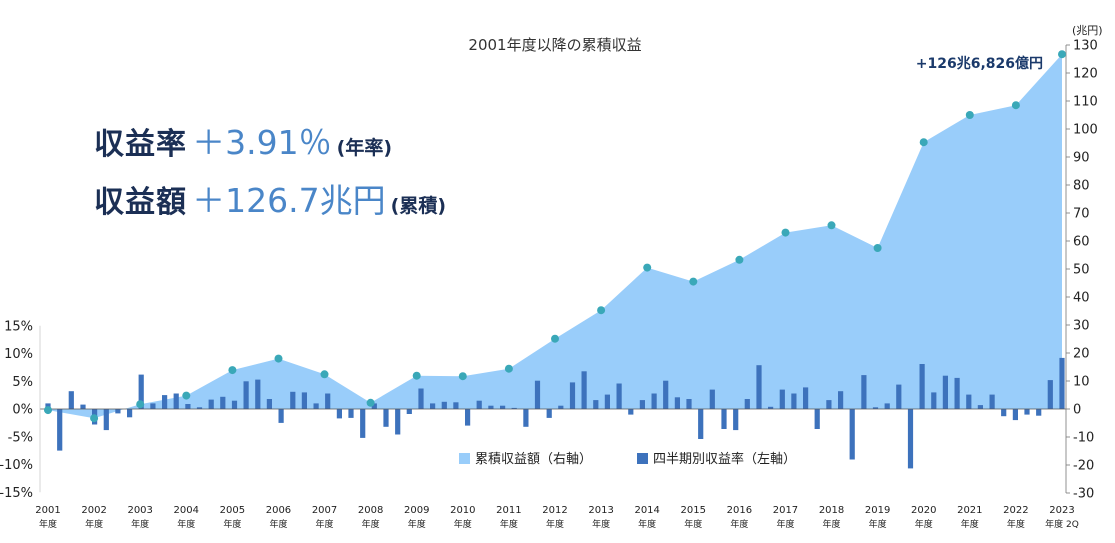  Describe the element at coordinates (1081, 158) in the screenshot. I see `right-axis-tick-label: 90` at that location.